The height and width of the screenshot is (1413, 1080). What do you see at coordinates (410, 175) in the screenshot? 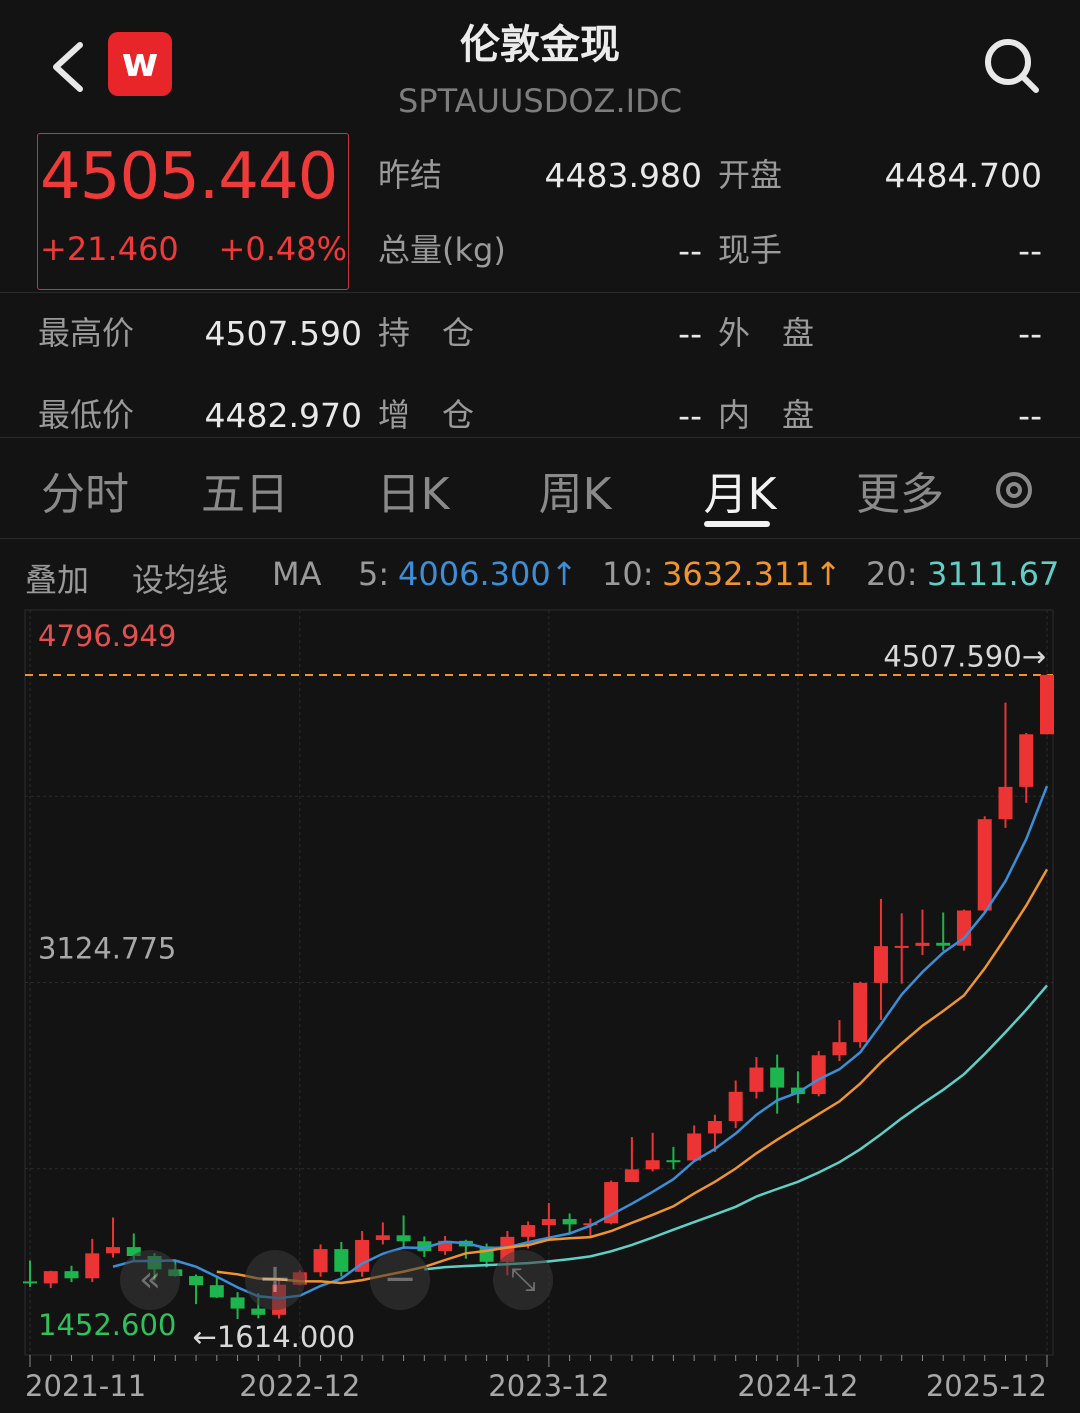
I see `field-label: 昨结` at bounding box center [410, 175].